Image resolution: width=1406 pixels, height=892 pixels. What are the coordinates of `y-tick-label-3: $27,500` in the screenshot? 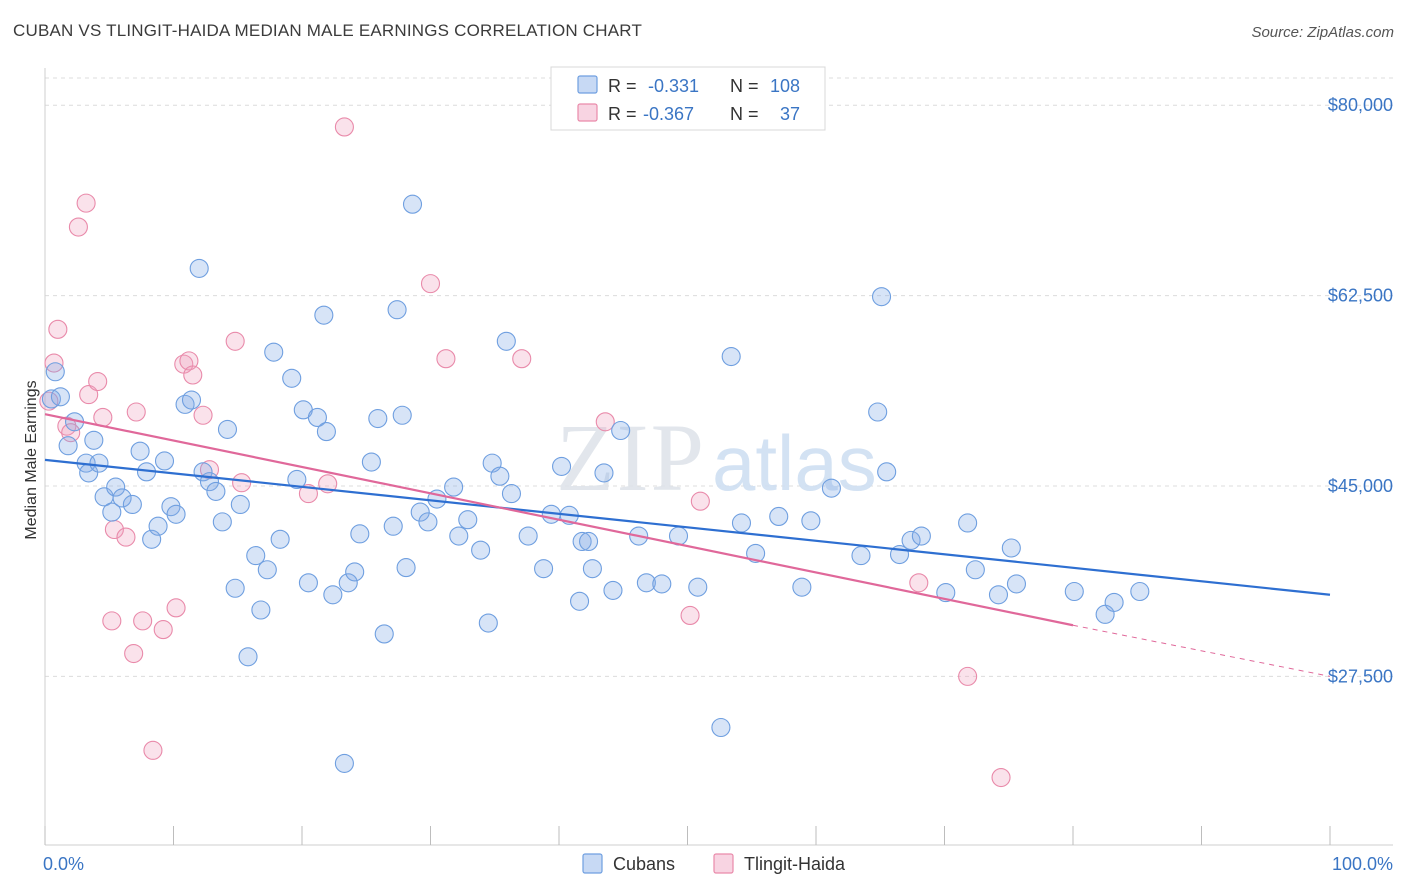 It's located at (1360, 676).